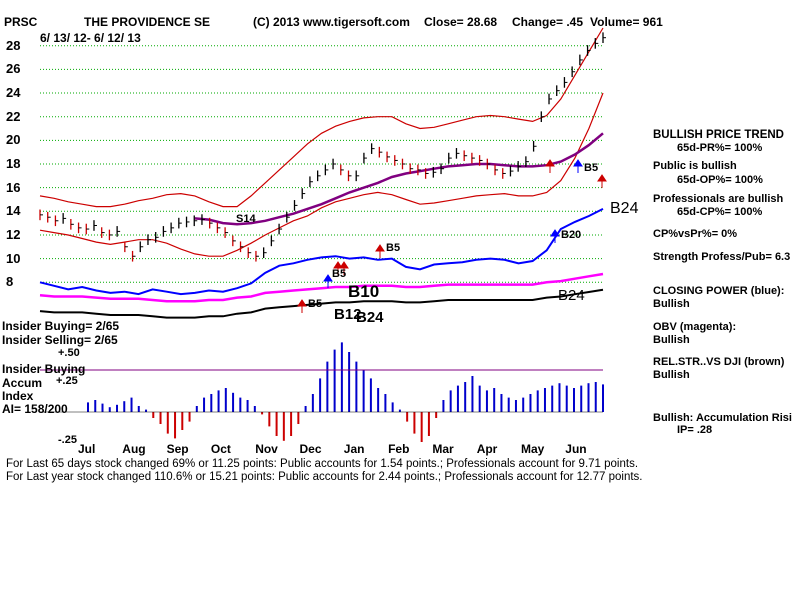 The height and width of the screenshot is (600, 800). I want to click on ticker-symbol: PRSC, so click(21, 22).